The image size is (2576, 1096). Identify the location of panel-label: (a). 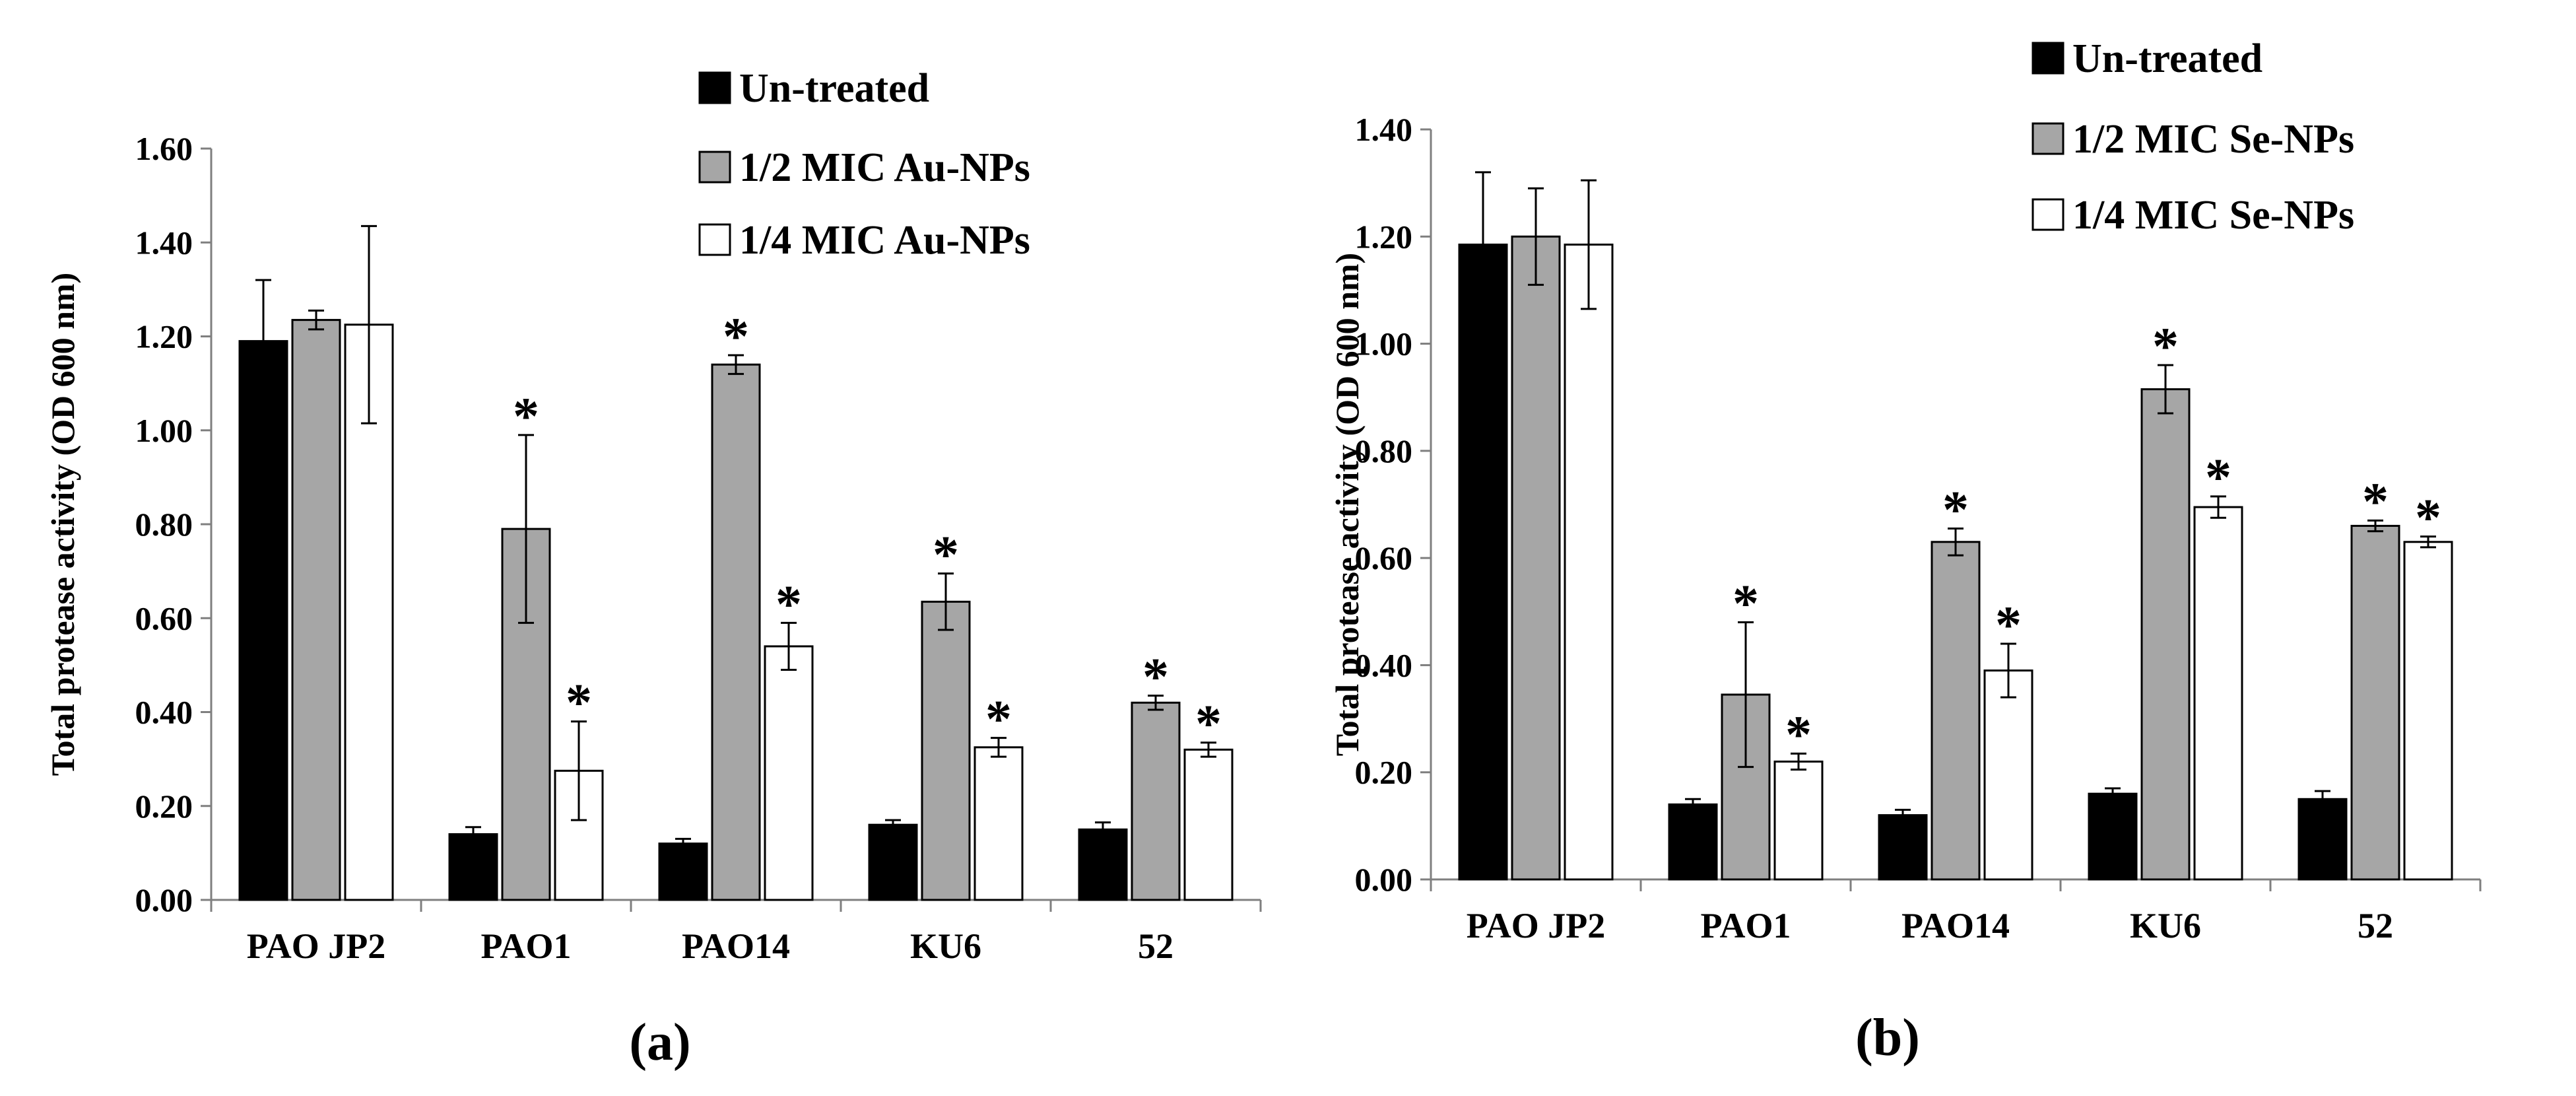
(659, 1042).